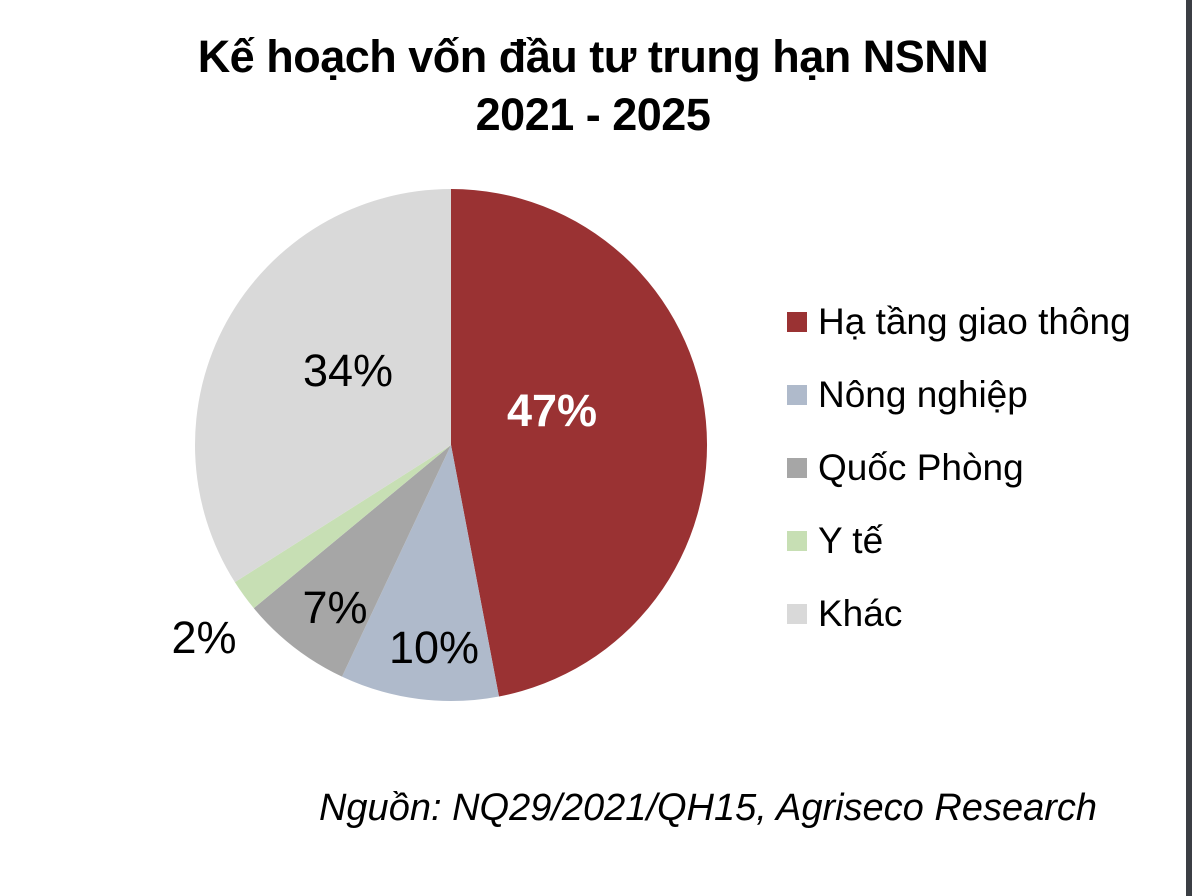 Image resolution: width=1192 pixels, height=896 pixels. What do you see at coordinates (204, 637) in the screenshot?
I see `slice-label-3: 2%` at bounding box center [204, 637].